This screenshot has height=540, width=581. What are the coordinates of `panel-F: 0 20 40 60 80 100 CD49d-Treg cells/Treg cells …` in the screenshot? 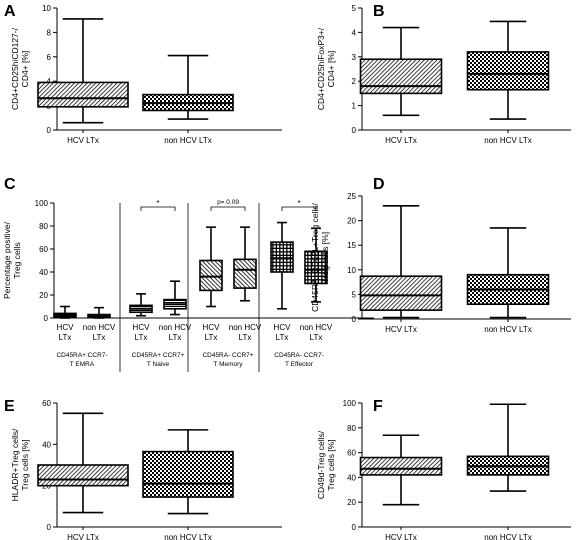 It's located at (443, 469).